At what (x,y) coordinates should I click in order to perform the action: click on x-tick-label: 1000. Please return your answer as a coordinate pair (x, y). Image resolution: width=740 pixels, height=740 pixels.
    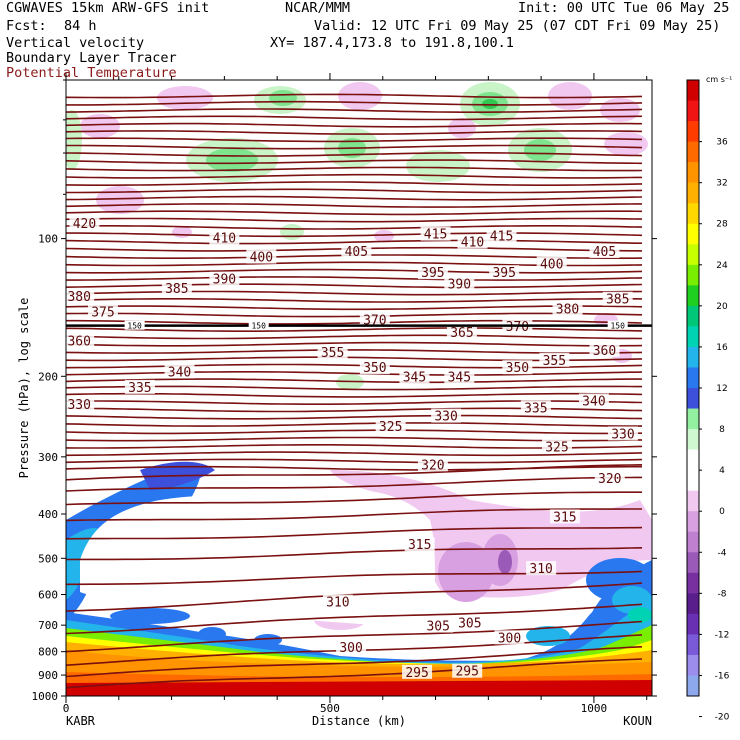
    Looking at the image, I should click on (594, 708).